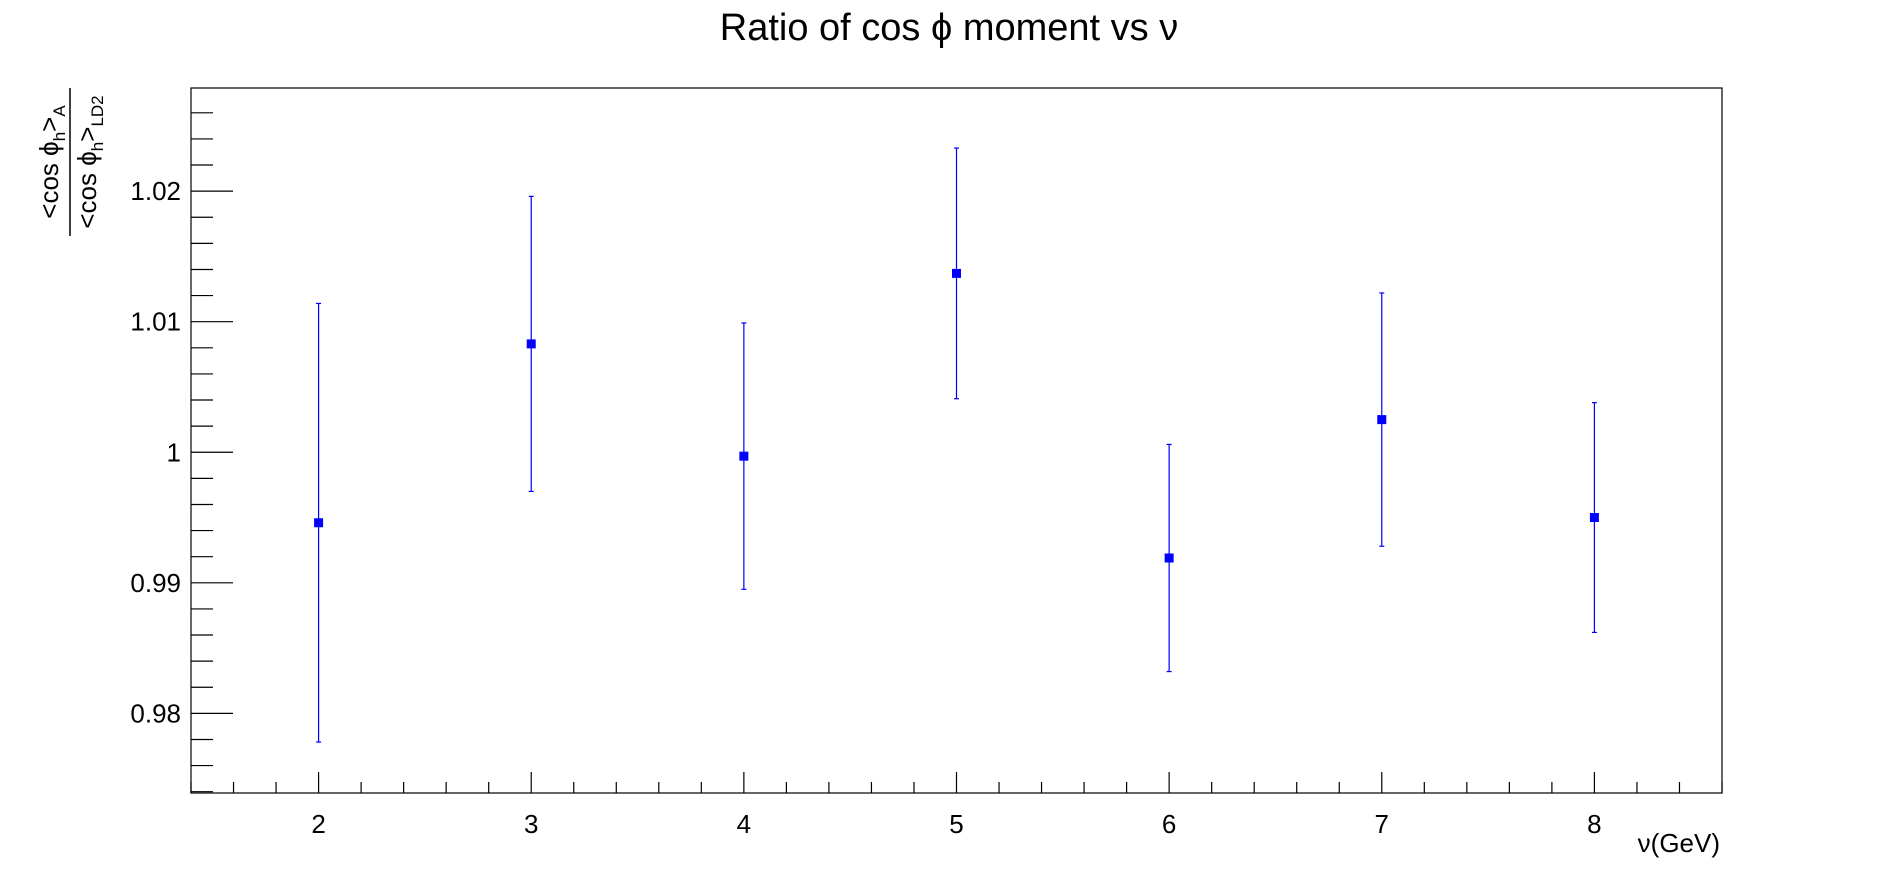  Describe the element at coordinates (1679, 843) in the screenshot. I see `x-axis-label: ν(GeV)` at that location.